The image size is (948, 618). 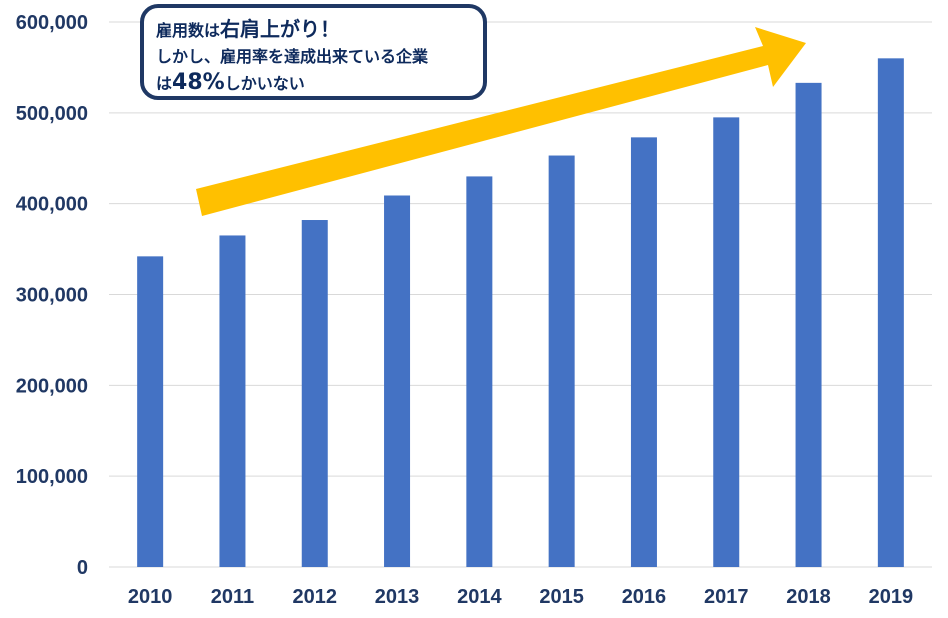 I want to click on x-tick-label: 2010, so click(x=150, y=597).